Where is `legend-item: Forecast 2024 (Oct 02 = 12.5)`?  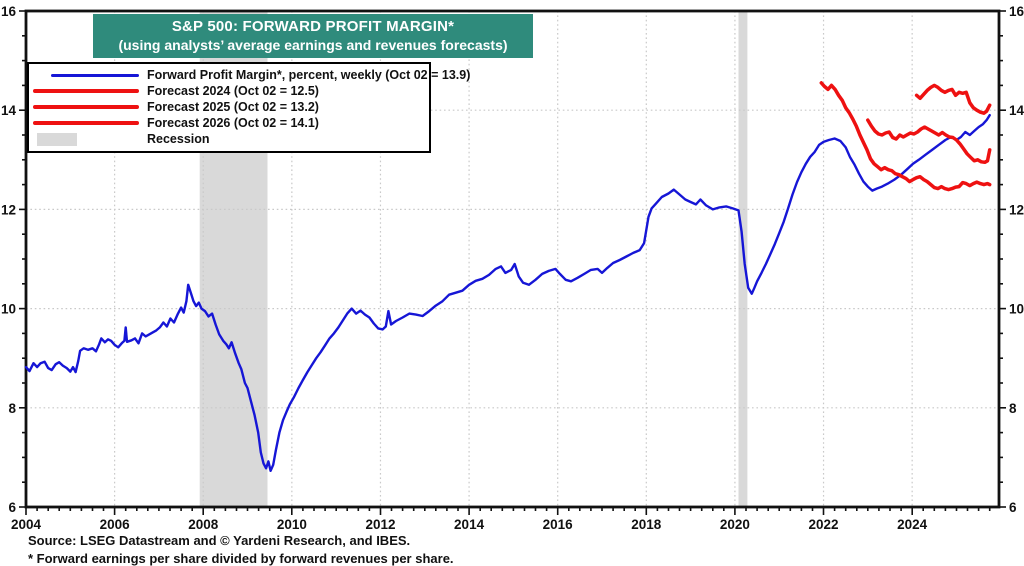
legend-item: Forecast 2024 (Oct 02 = 12.5) is located at coordinates (229, 91).